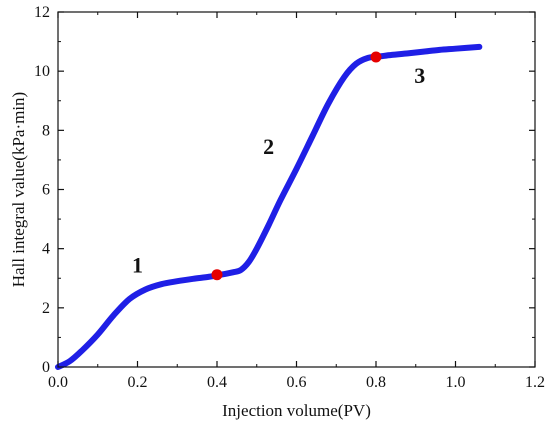 Image resolution: width=550 pixels, height=424 pixels. What do you see at coordinates (535, 382) in the screenshot?
I see `x-tick-label: 1.2` at bounding box center [535, 382].